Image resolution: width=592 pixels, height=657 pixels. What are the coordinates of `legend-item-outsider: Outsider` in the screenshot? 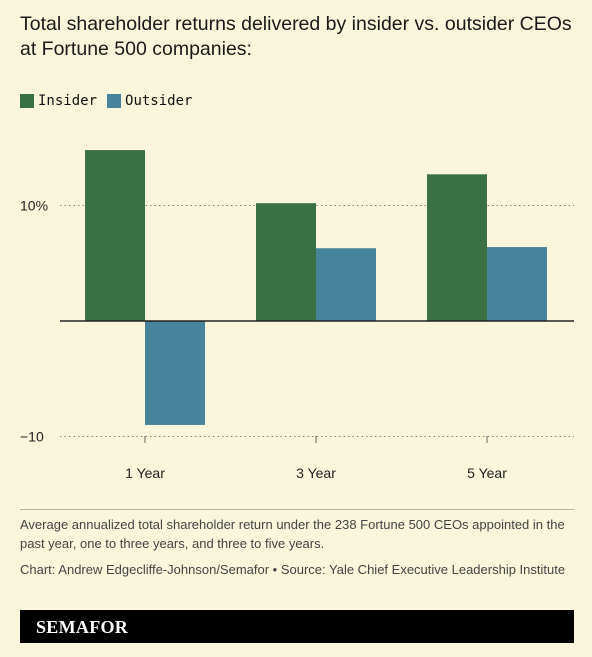 It's located at (149, 101).